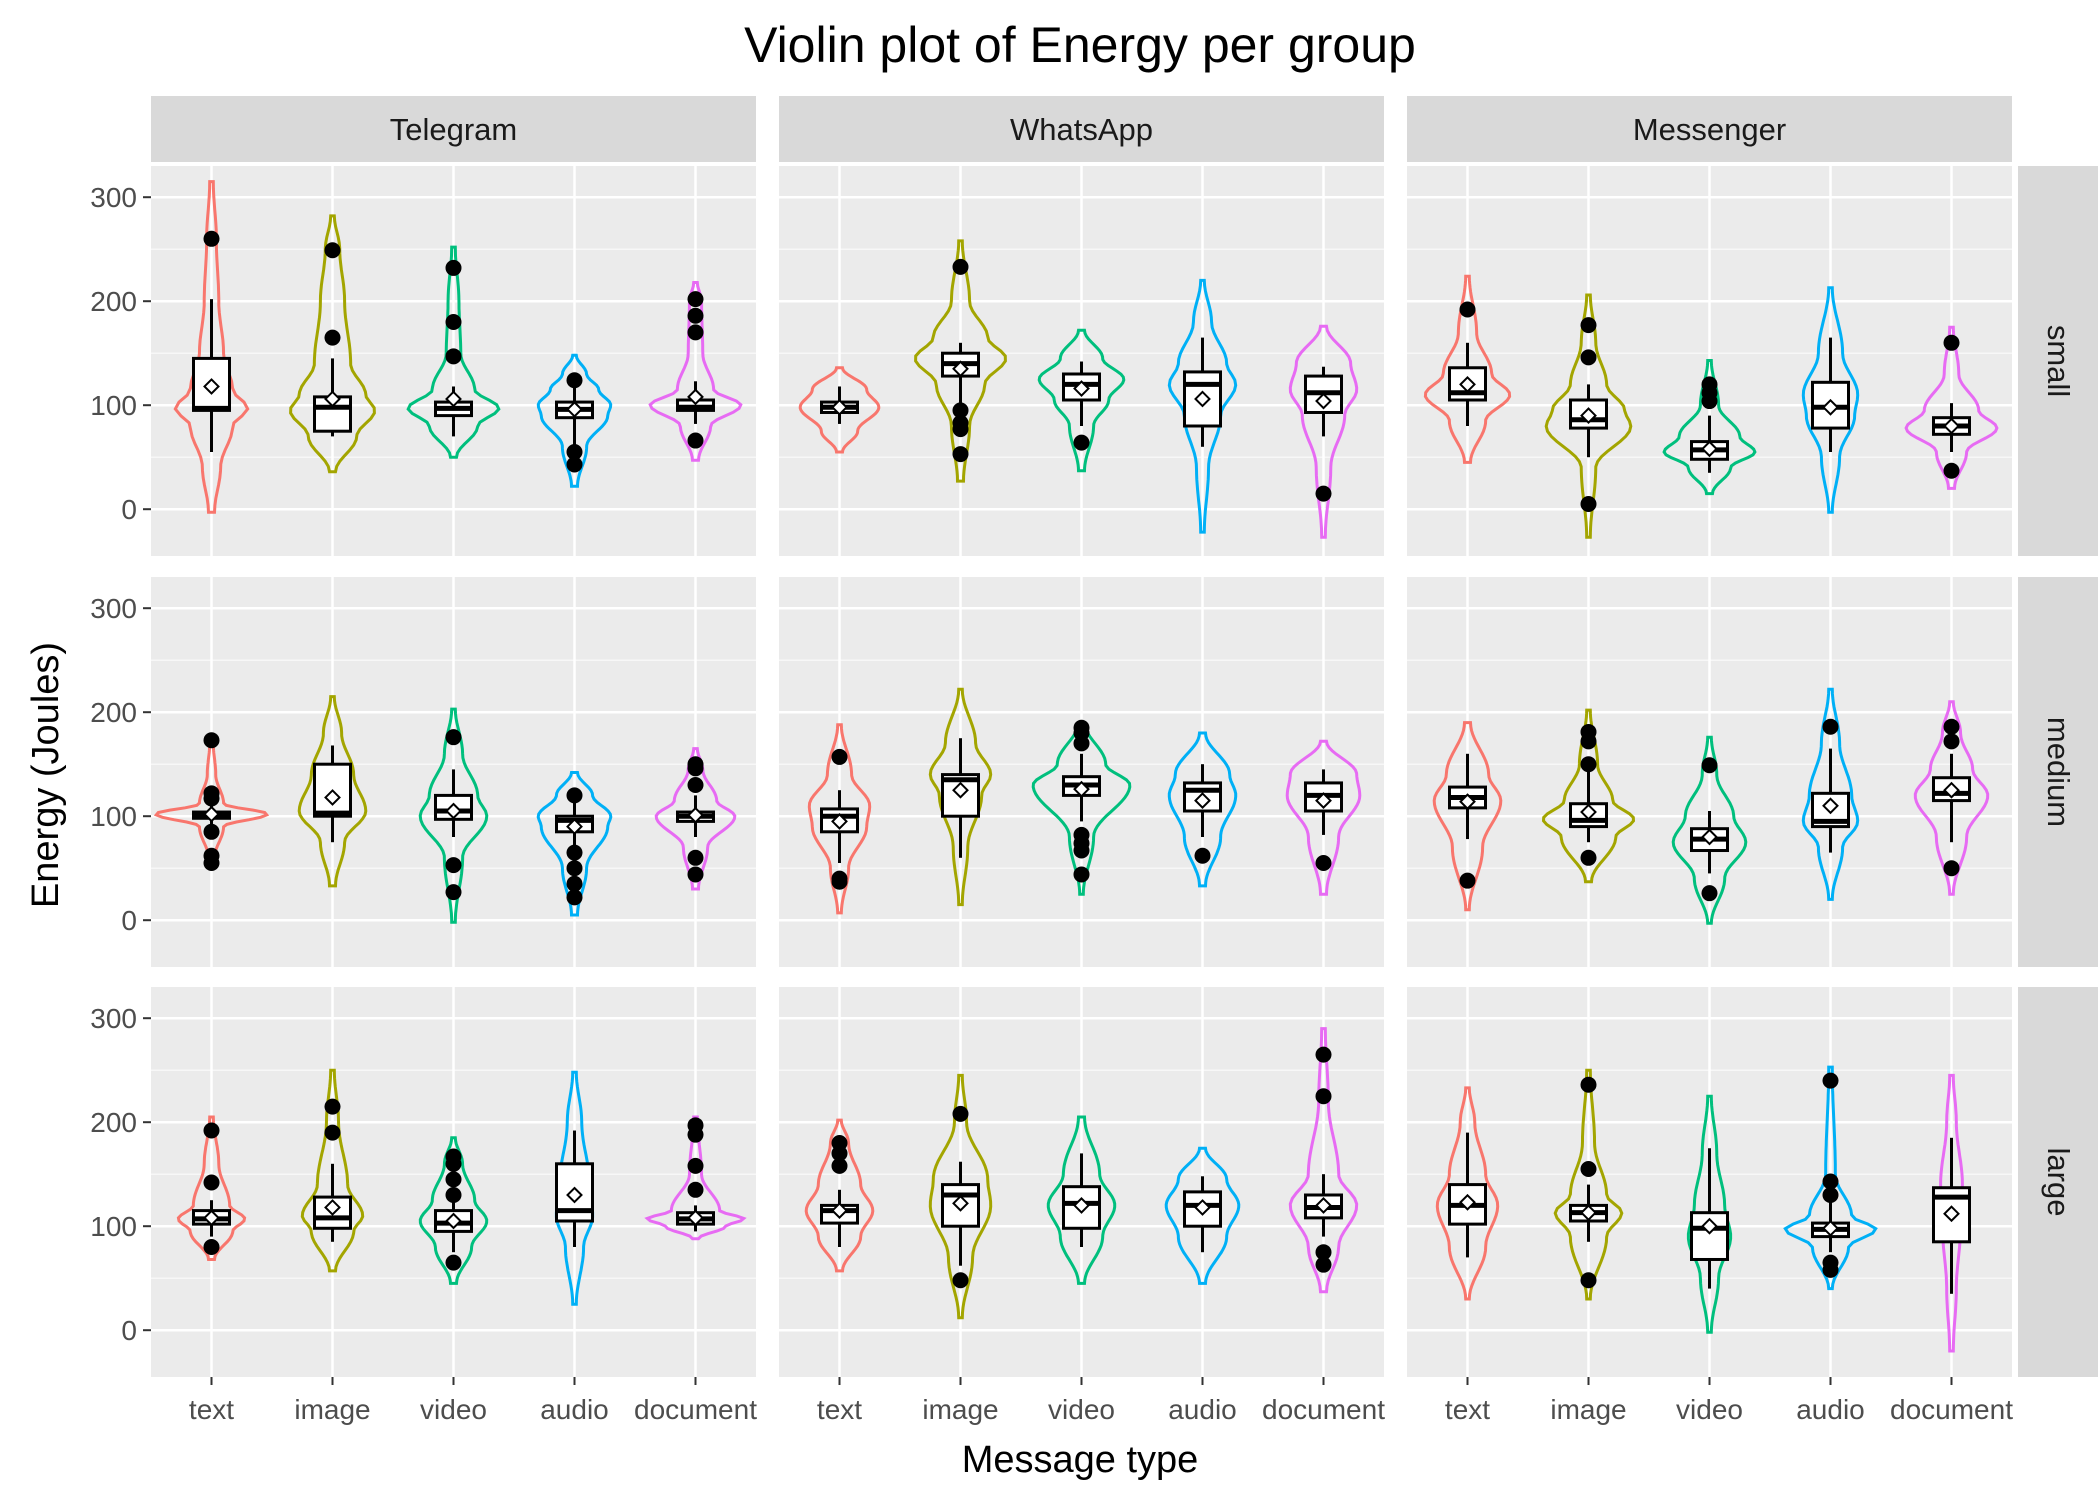 Image resolution: width=2100 pixels, height=1499 pixels. What do you see at coordinates (2058, 361) in the screenshot?
I see `facet-strip-label: small` at bounding box center [2058, 361].